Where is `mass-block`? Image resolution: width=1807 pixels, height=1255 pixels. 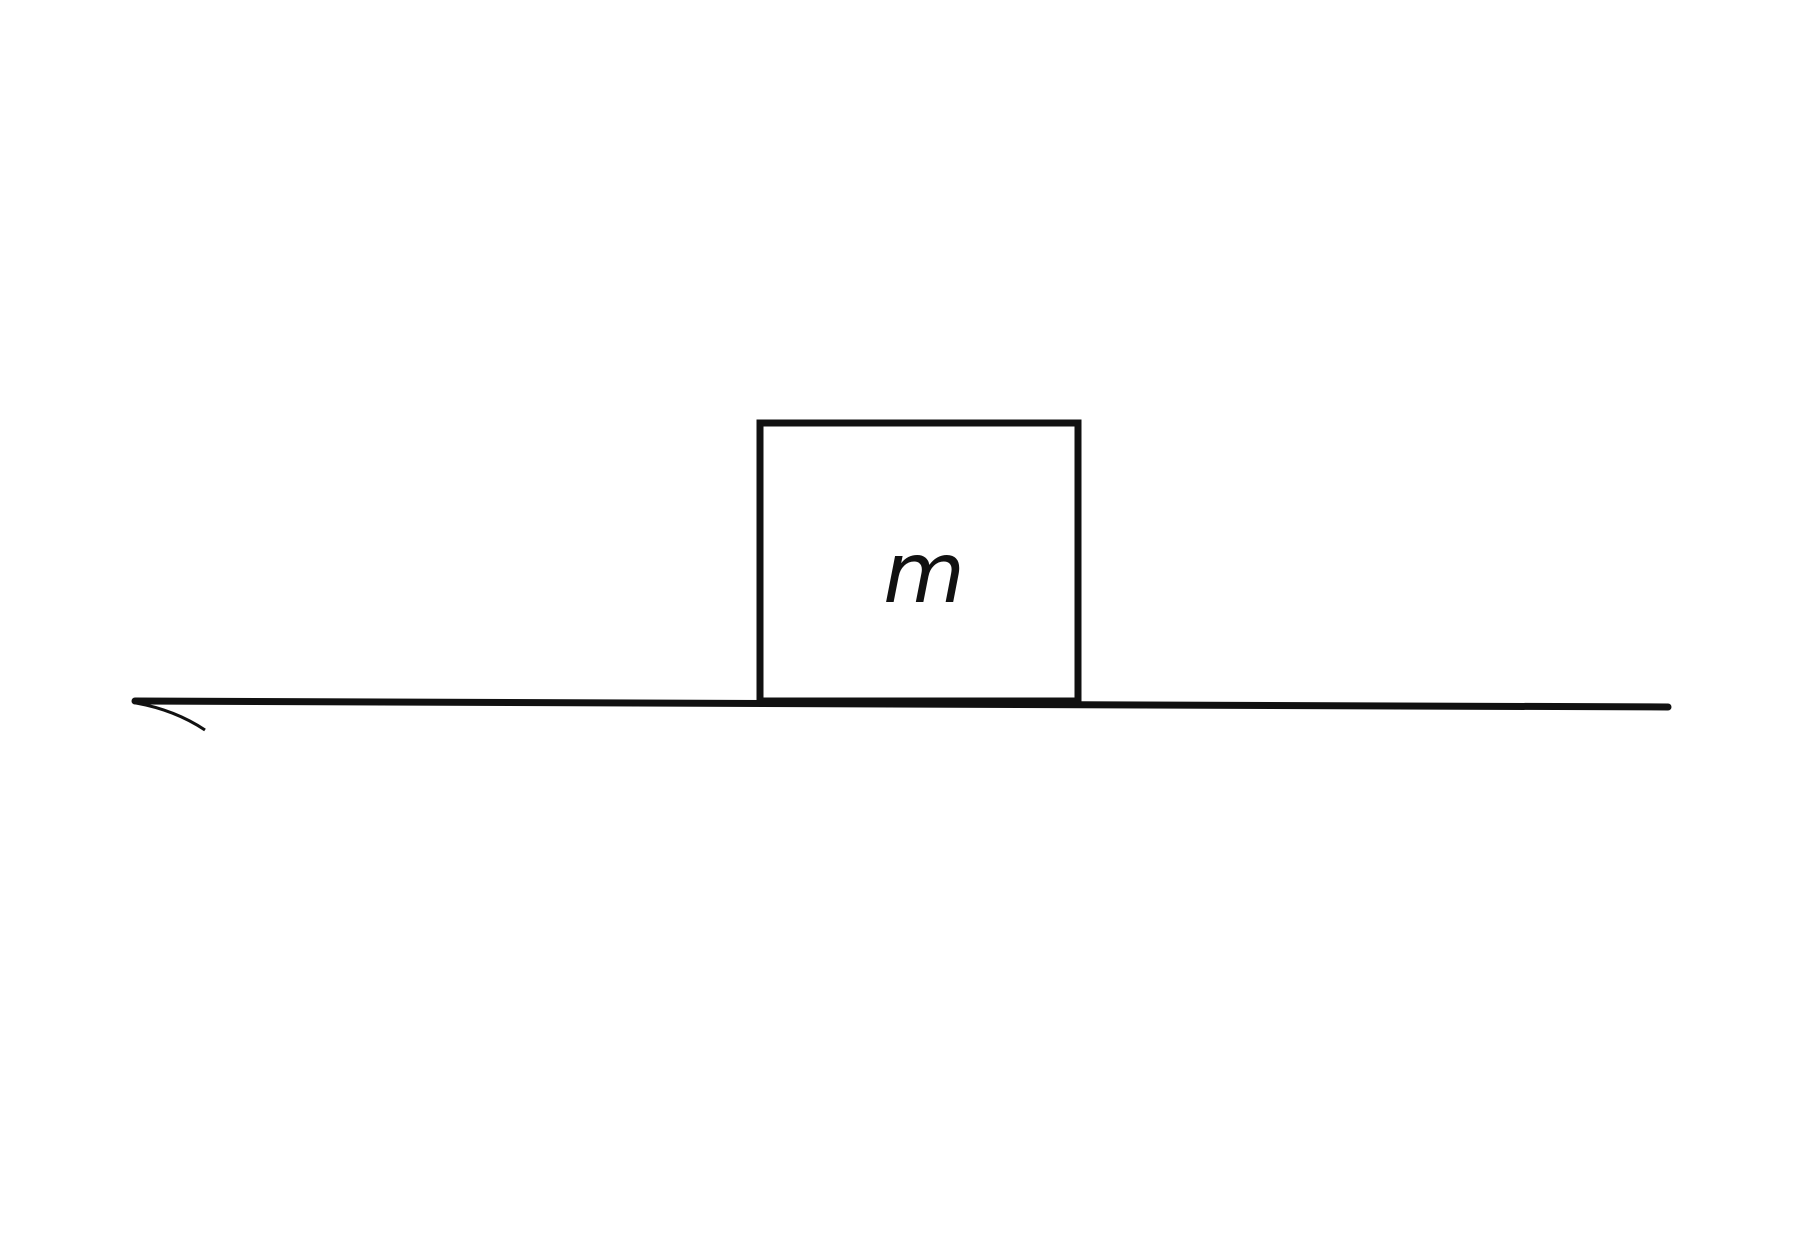
mass-block is located at coordinates (919, 562).